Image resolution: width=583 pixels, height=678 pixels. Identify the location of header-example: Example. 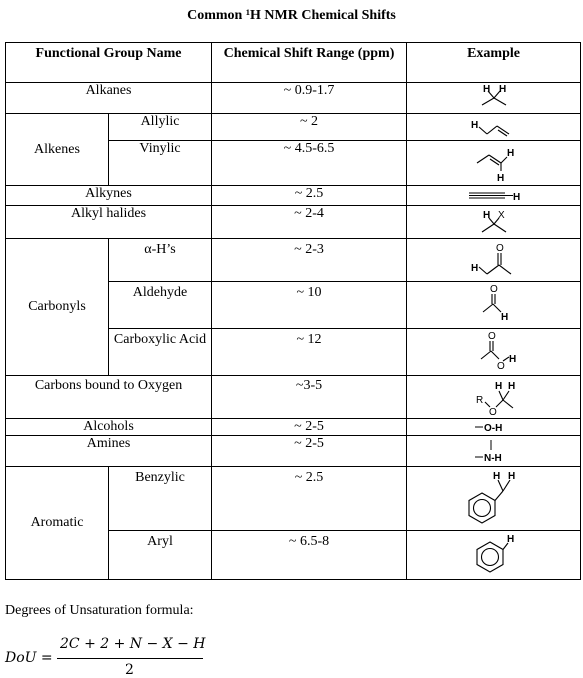
(494, 62).